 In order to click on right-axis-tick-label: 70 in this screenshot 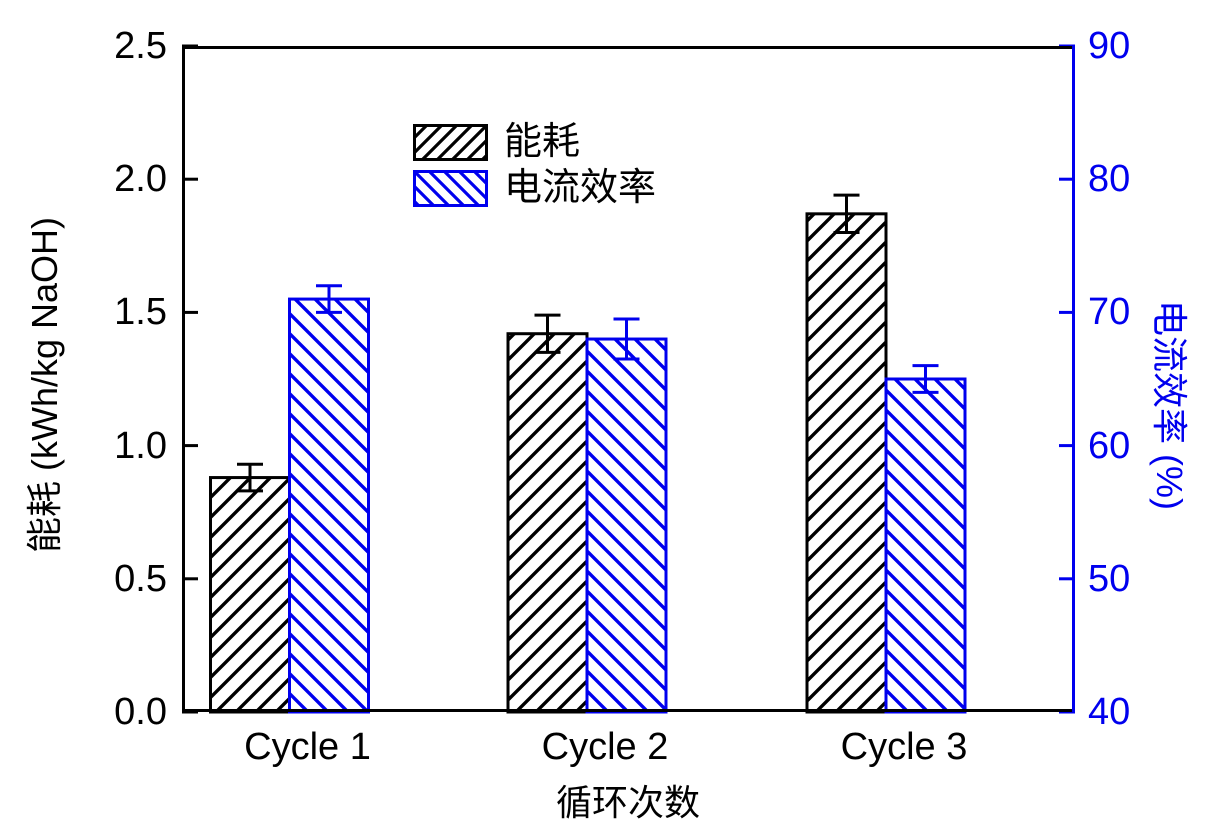, I will do `click(1109, 312)`.